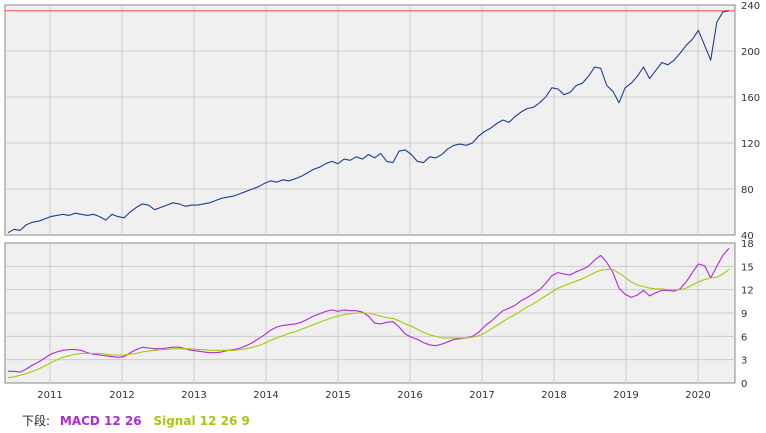  What do you see at coordinates (100, 421) in the screenshot?
I see `legend-macd: MACD 12 26` at bounding box center [100, 421].